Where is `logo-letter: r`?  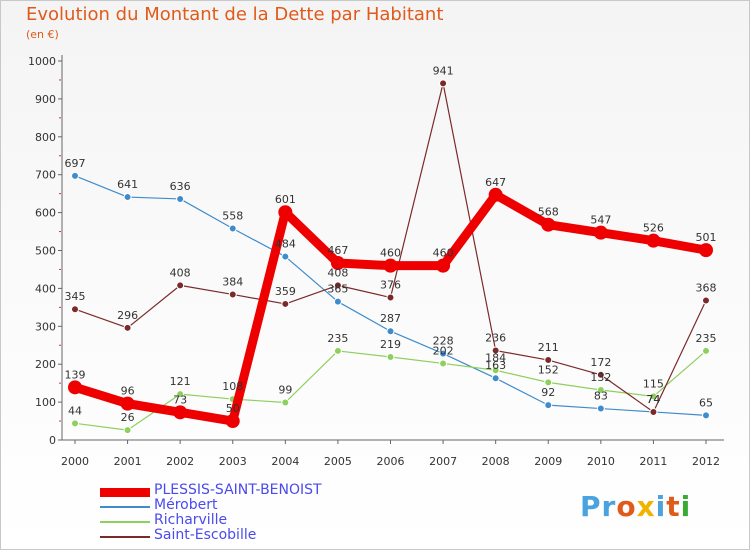
logo-letter: r is located at coordinates (609, 506).